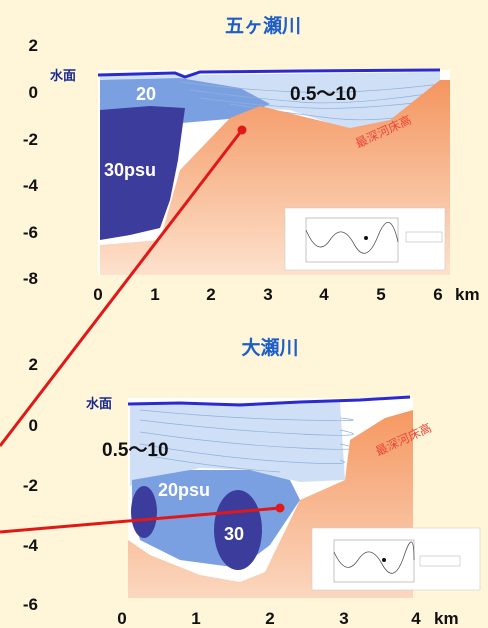  What do you see at coordinates (269, 347) in the screenshot?
I see `panel-bottom-title: 大瀬川` at bounding box center [269, 347].